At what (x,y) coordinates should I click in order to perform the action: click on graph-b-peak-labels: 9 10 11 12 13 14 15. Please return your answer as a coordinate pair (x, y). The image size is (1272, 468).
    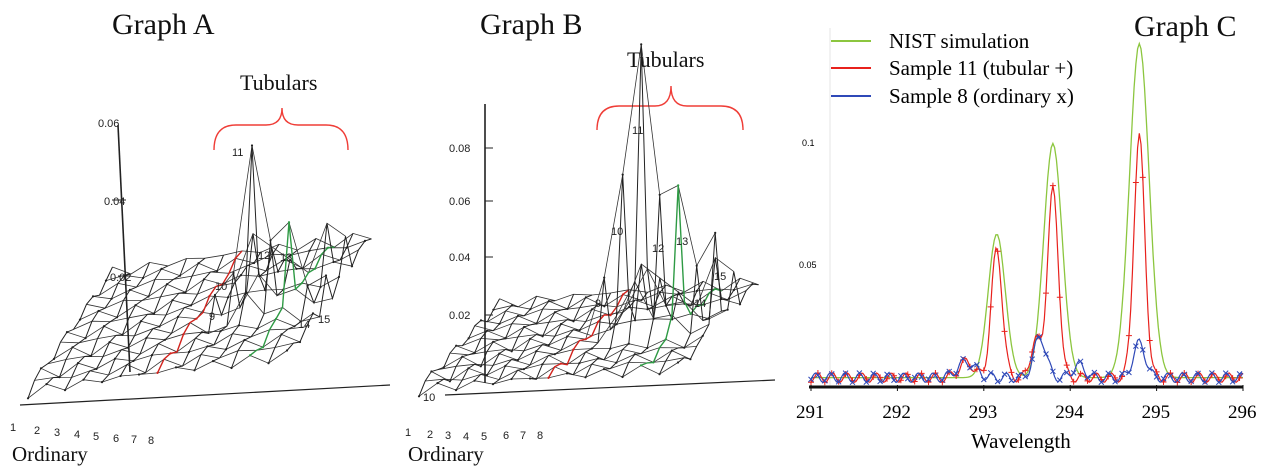
    Looking at the image, I should click on (660, 217).